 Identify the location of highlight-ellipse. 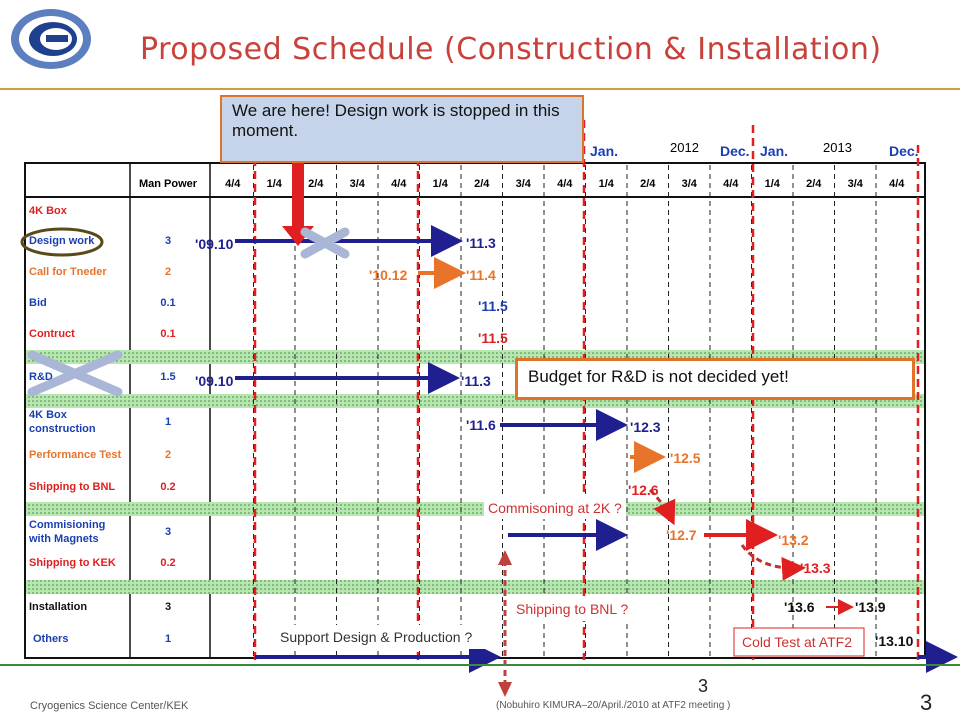
(62, 242).